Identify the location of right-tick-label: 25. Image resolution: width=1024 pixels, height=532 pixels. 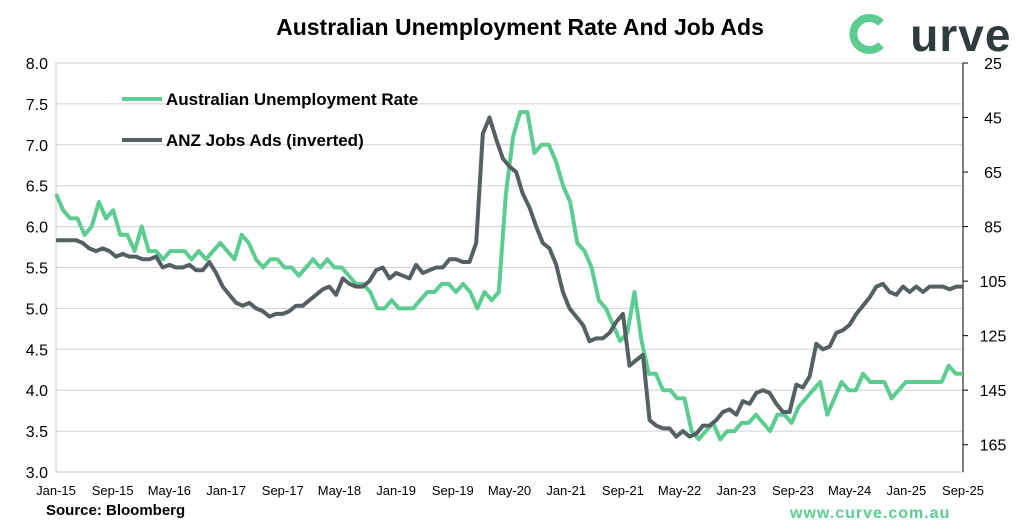
(993, 64).